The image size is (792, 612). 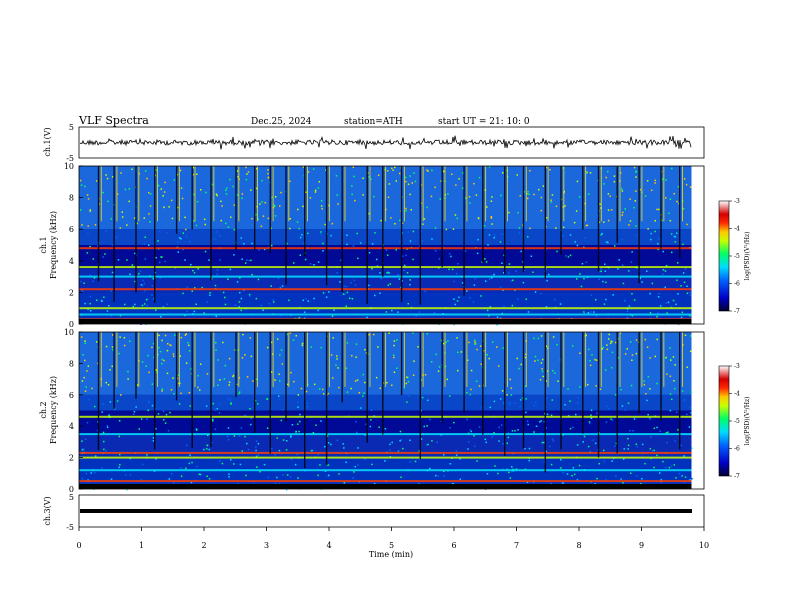 What do you see at coordinates (737, 229) in the screenshot?
I see `ch1-colorbar-tick-label: -4` at bounding box center [737, 229].